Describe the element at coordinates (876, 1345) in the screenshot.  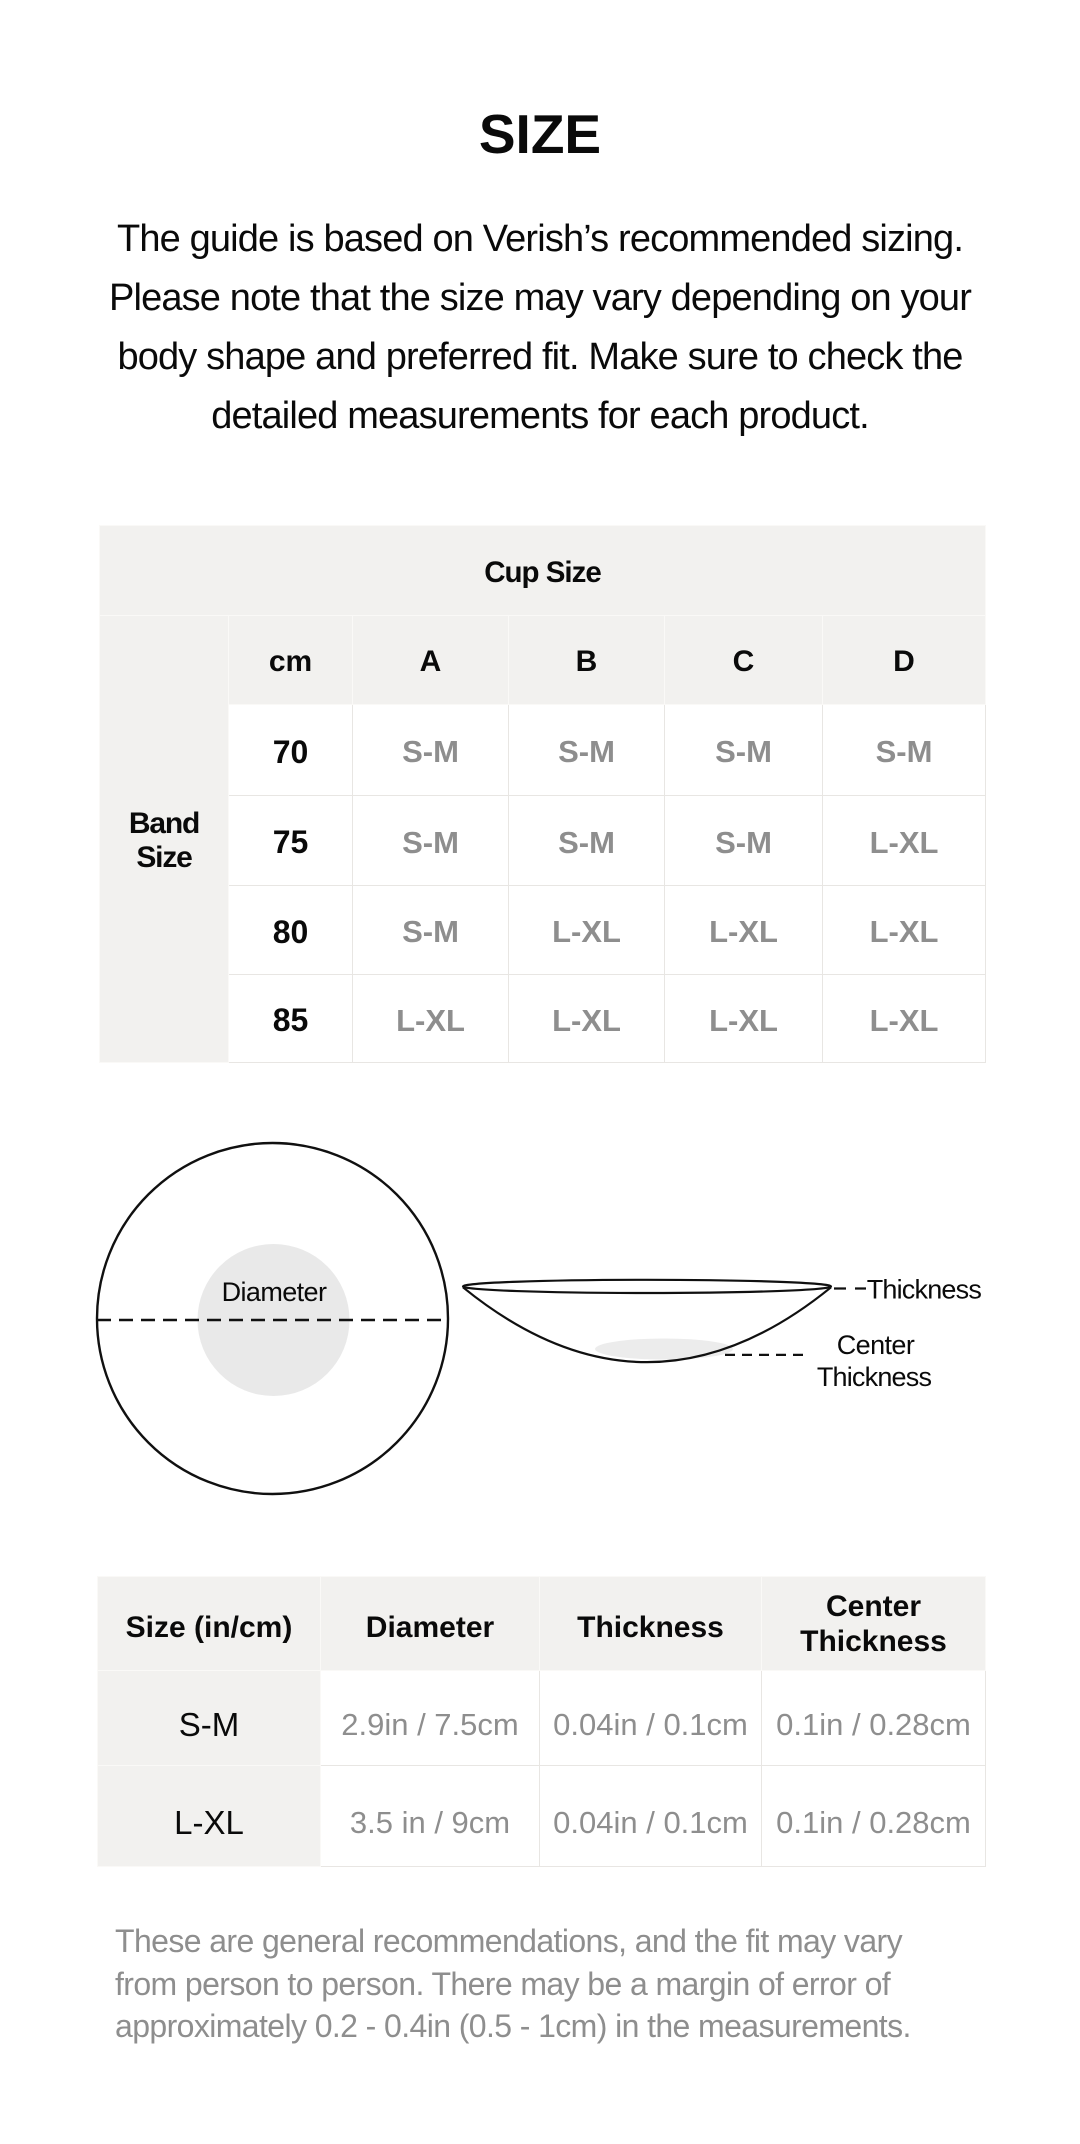
I see `svg-text: Center` at that location.